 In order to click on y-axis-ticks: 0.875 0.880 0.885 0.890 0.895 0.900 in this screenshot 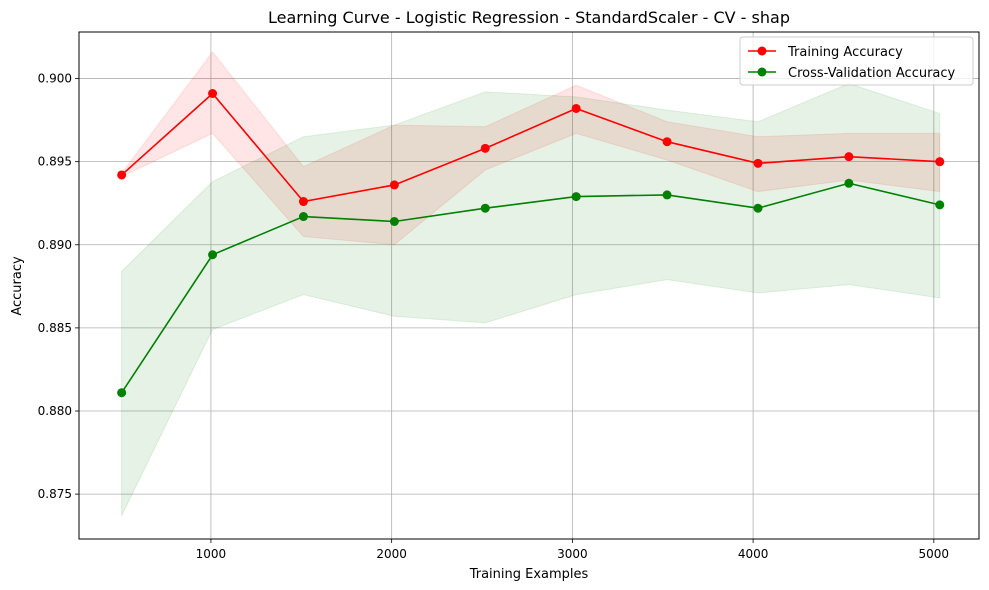, I will do `click(58, 286)`.